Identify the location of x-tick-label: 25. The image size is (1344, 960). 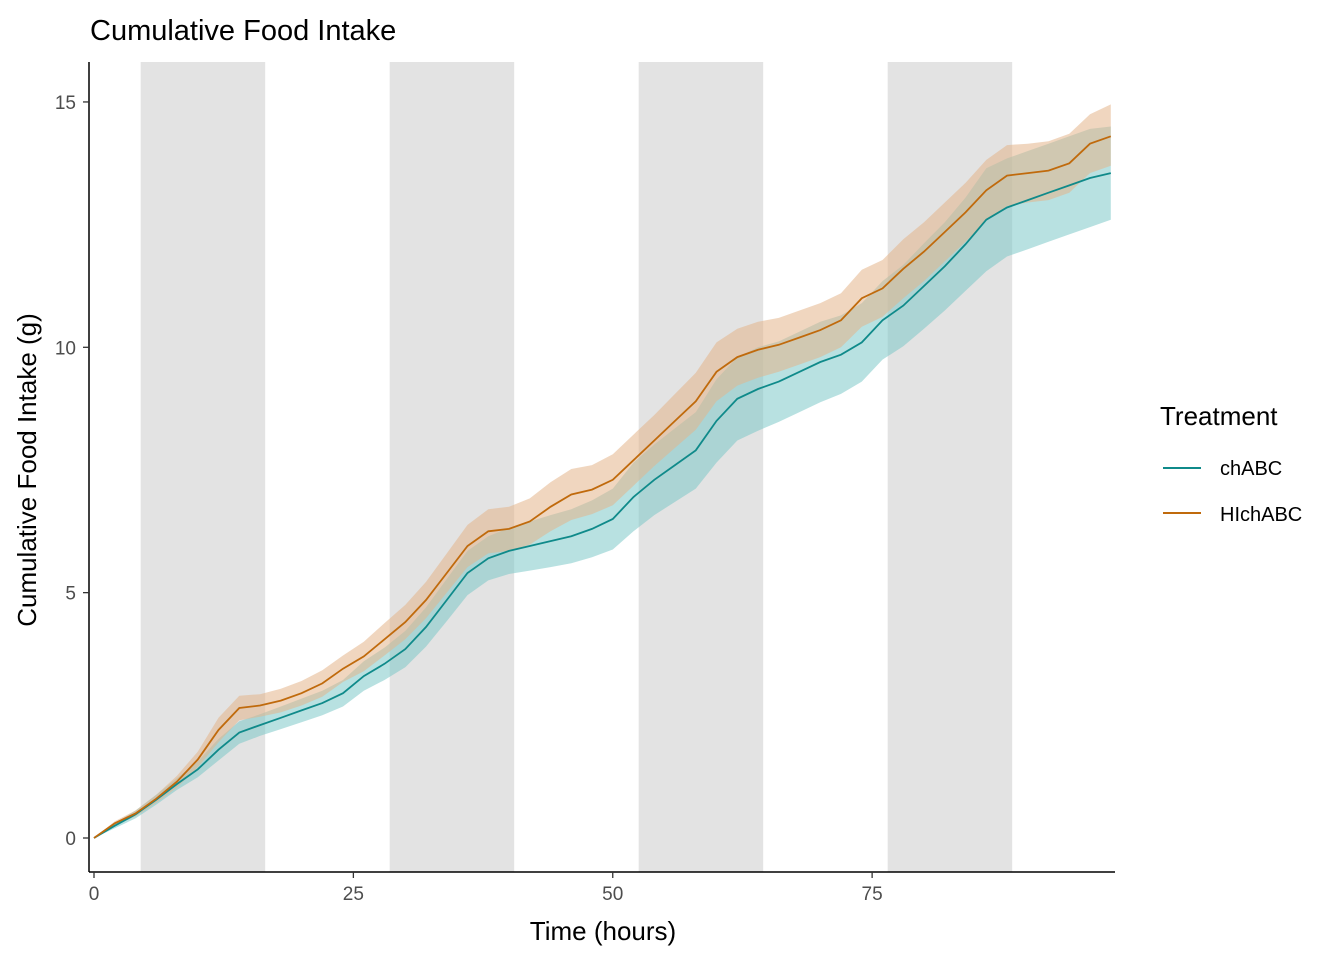
(353, 894).